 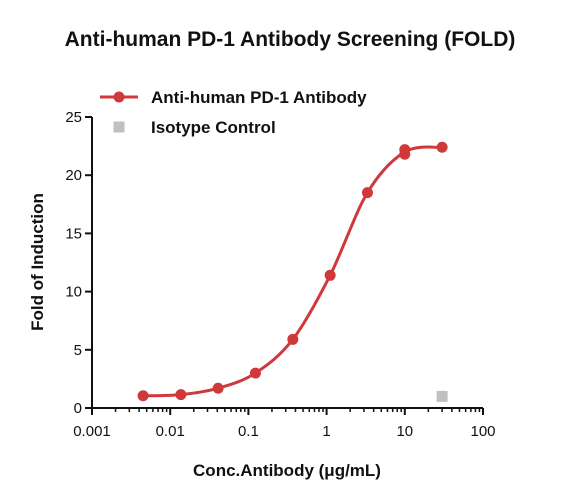 I want to click on x-axis-label: Conc.Antibody (μg/mL), so click(x=287, y=470).